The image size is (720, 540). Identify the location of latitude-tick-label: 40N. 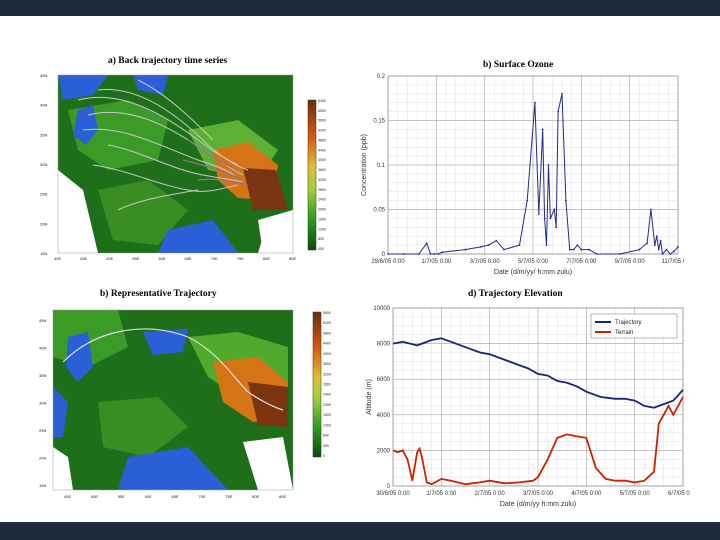
(42, 348).